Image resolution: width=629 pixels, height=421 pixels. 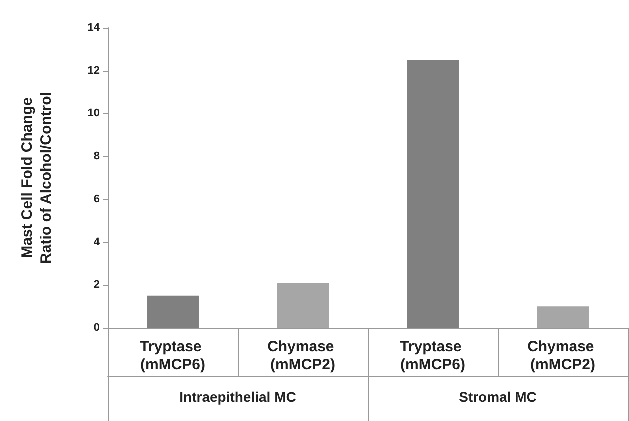 What do you see at coordinates (498, 397) in the screenshot?
I see `text: Stromal MC` at bounding box center [498, 397].